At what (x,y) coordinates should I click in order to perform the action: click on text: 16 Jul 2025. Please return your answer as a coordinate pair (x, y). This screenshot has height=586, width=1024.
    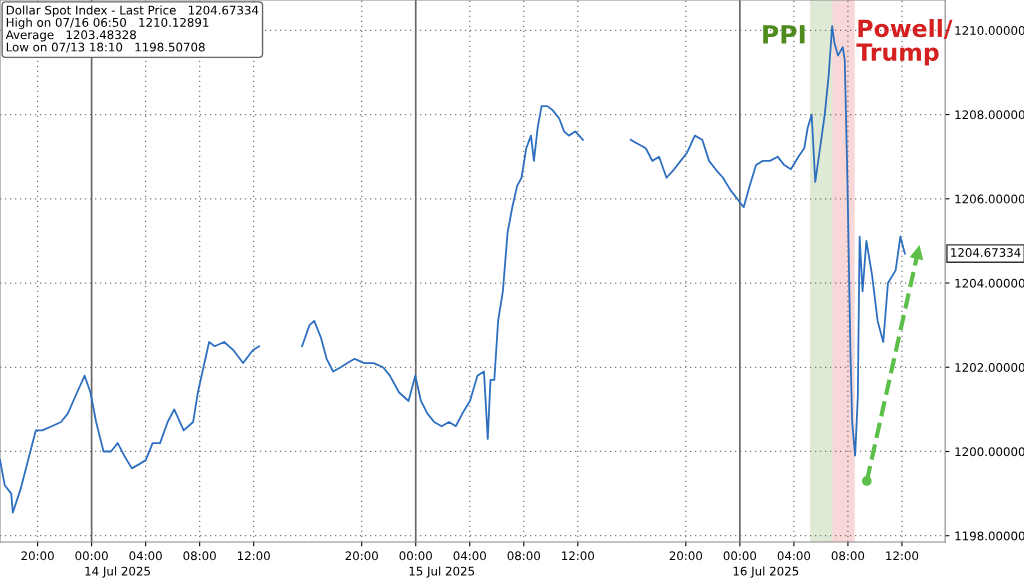
    Looking at the image, I should click on (766, 572).